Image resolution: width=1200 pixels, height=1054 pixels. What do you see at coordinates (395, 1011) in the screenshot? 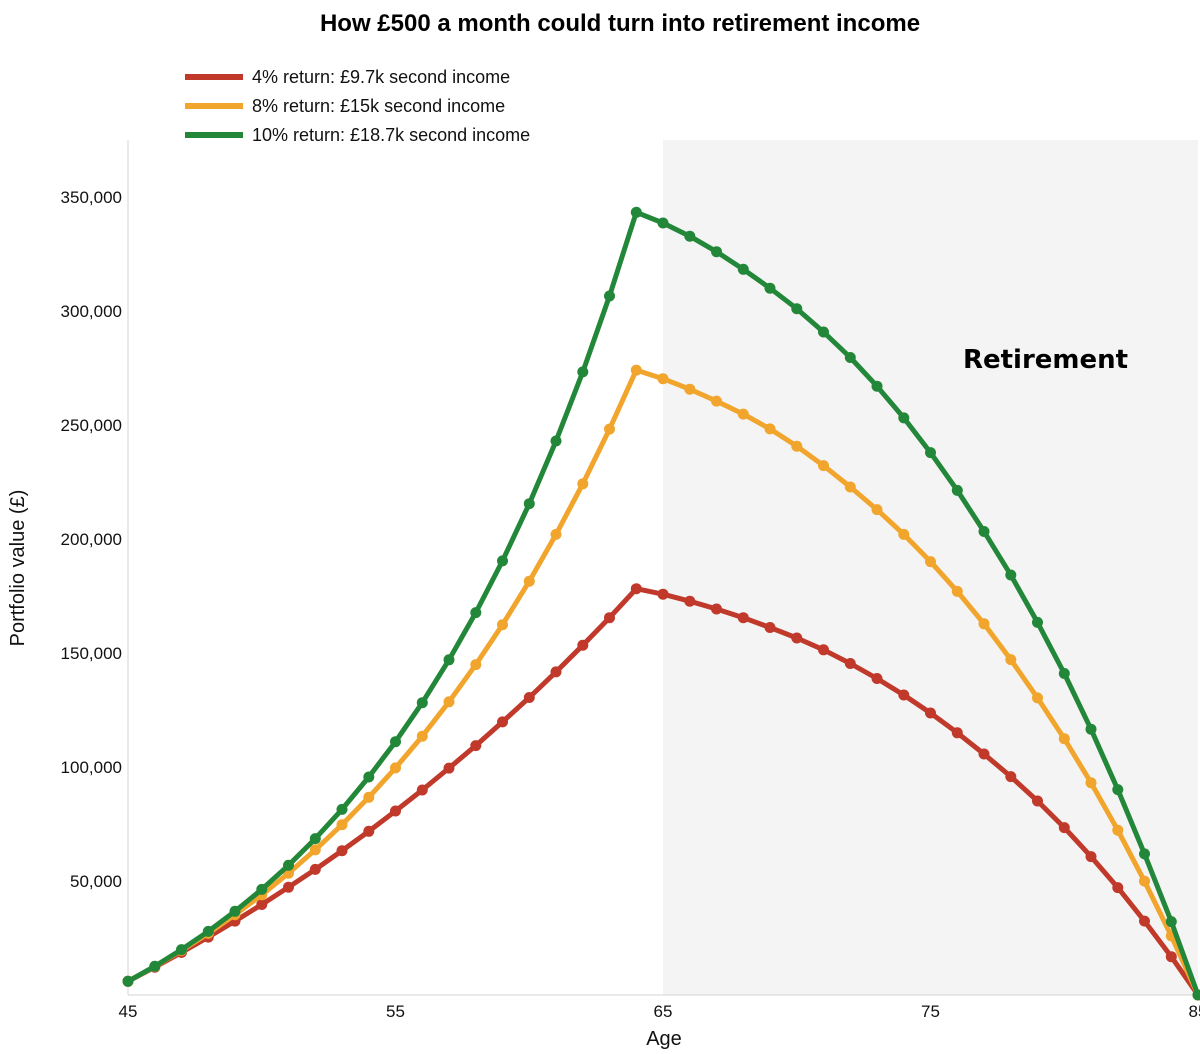
I see `x-tick-label: 55` at bounding box center [395, 1011].